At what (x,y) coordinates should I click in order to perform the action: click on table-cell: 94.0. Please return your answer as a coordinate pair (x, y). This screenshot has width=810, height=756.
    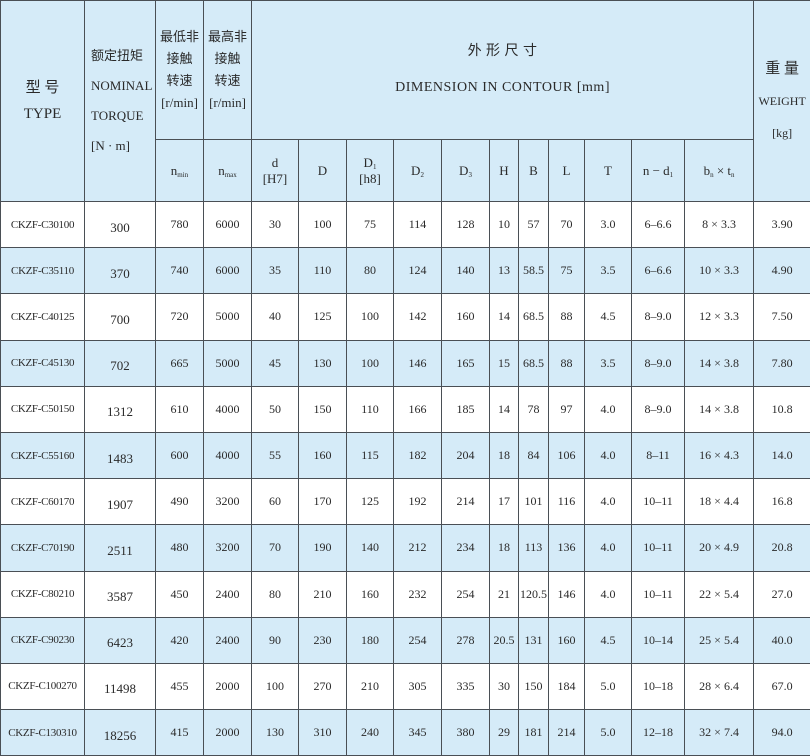
    Looking at the image, I should click on (782, 733).